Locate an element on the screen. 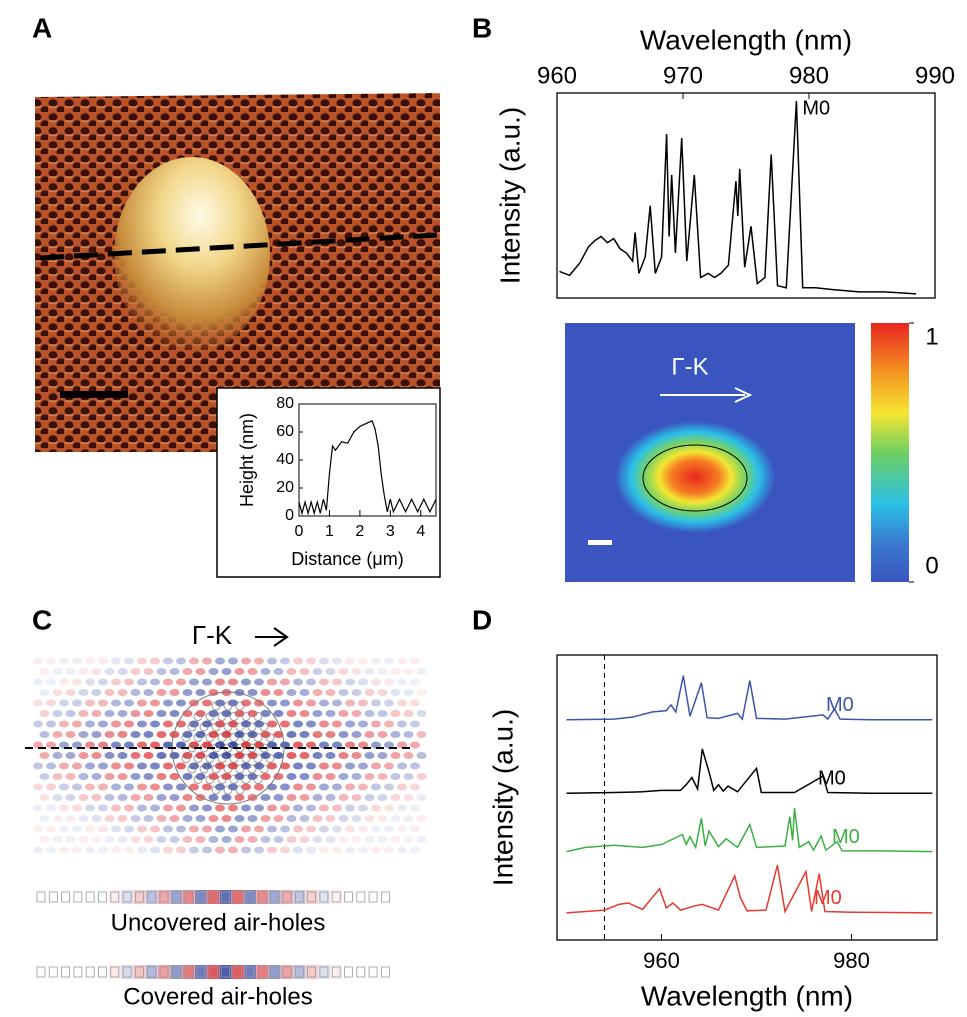 This screenshot has width=967, height=1017. x-tick-label: 960 is located at coordinates (661, 960).